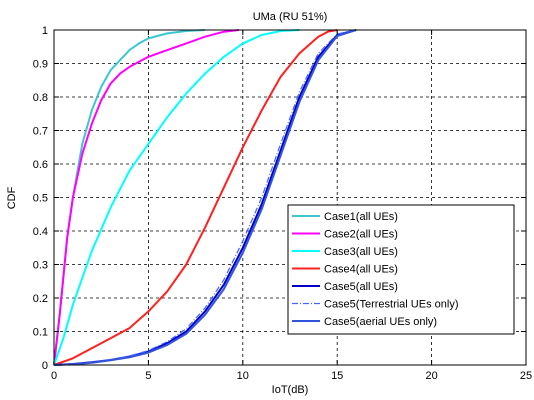 This screenshot has width=534, height=400. I want to click on x-tick-label: 5, so click(148, 376).